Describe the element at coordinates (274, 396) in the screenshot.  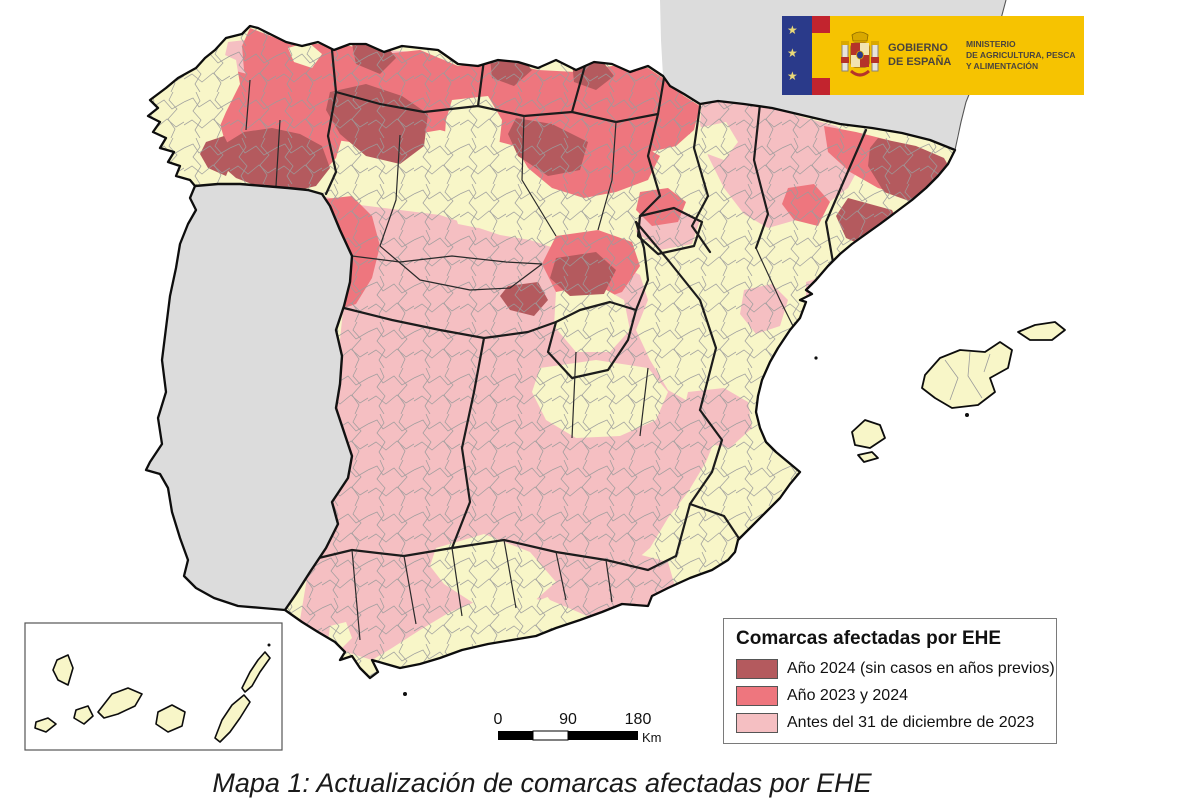
I see `portugal-border` at that location.